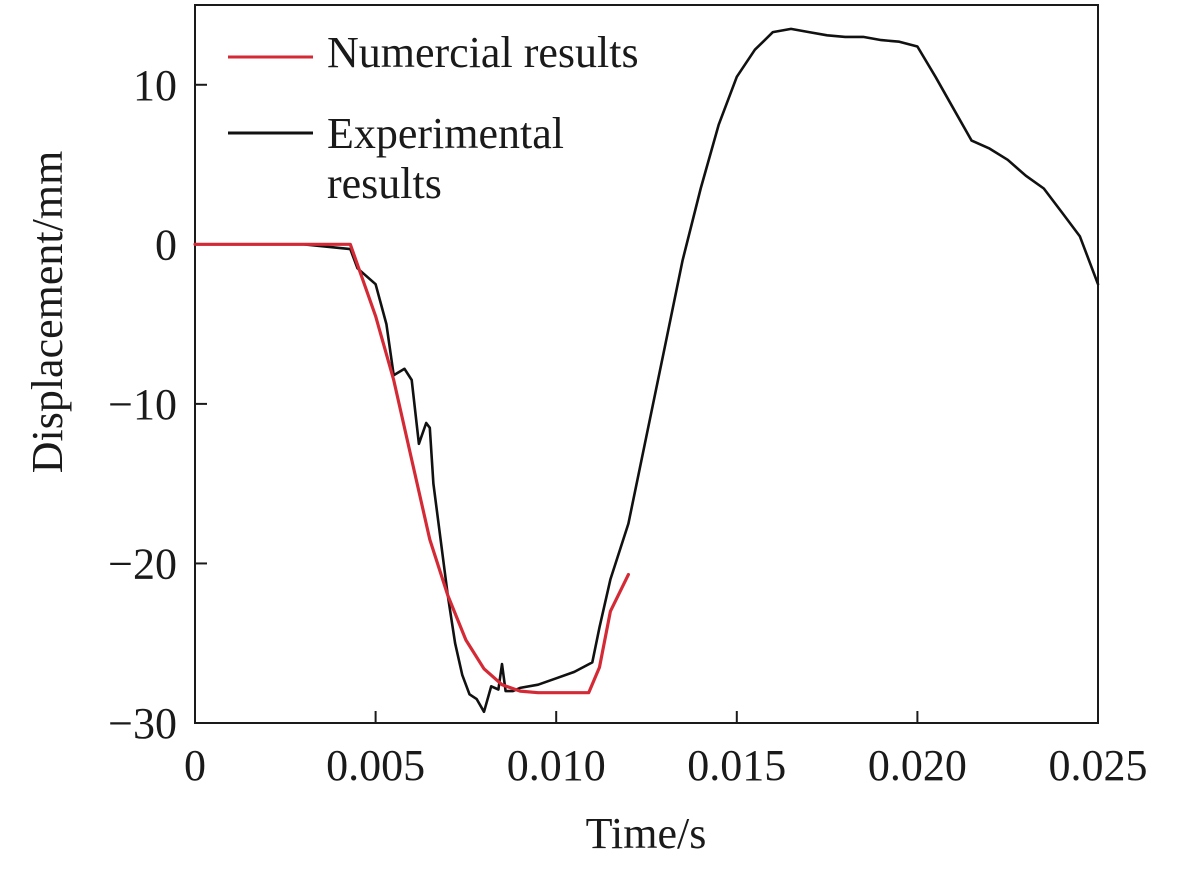 The height and width of the screenshot is (869, 1181). Describe the element at coordinates (451, 158) in the screenshot. I see `legend-label-experimental: Experimental results` at that location.